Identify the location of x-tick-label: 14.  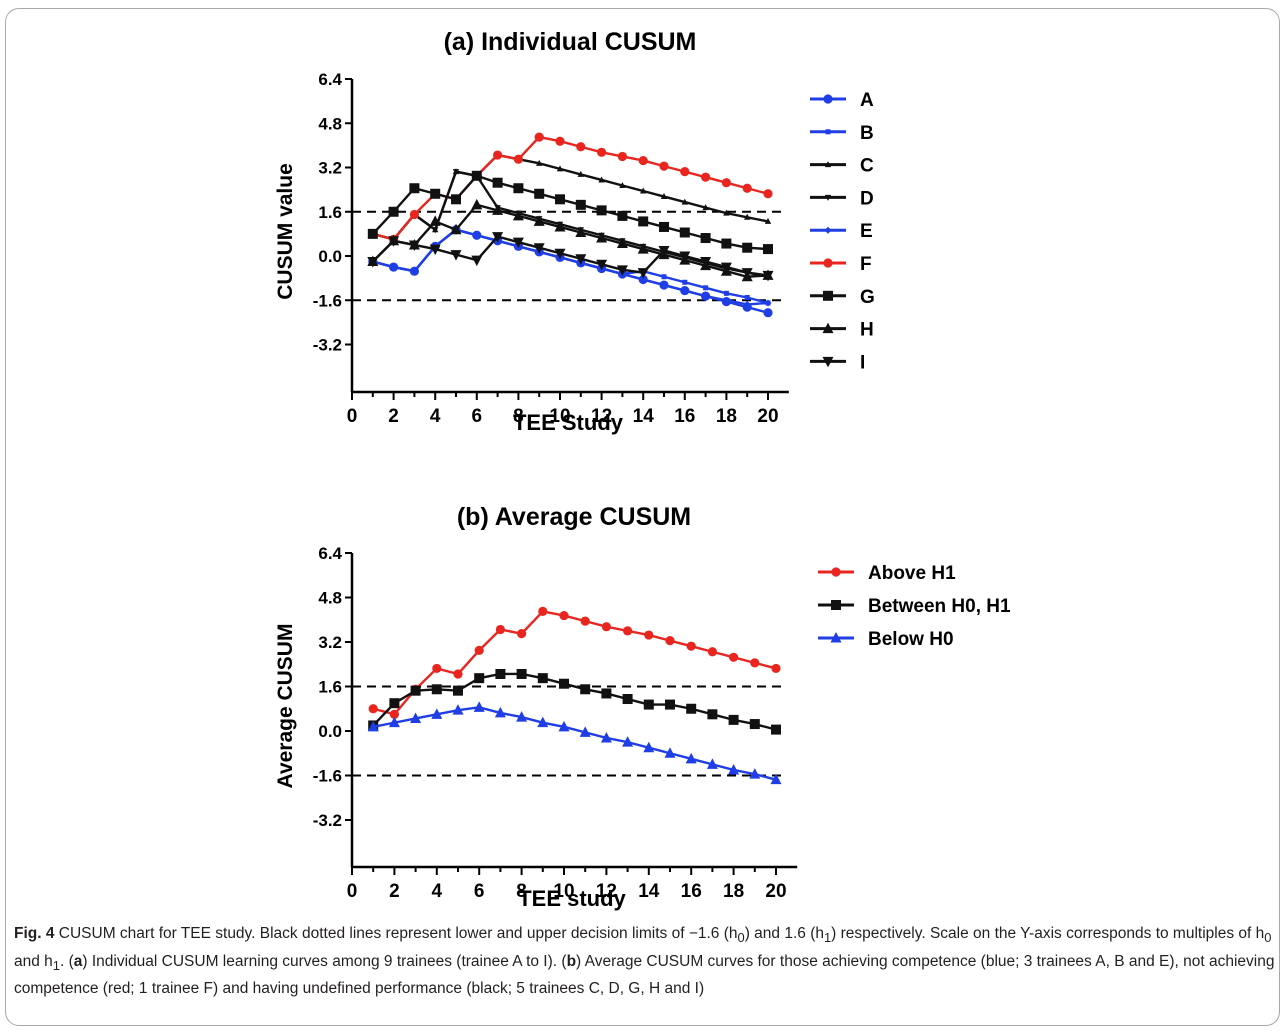
(644, 416).